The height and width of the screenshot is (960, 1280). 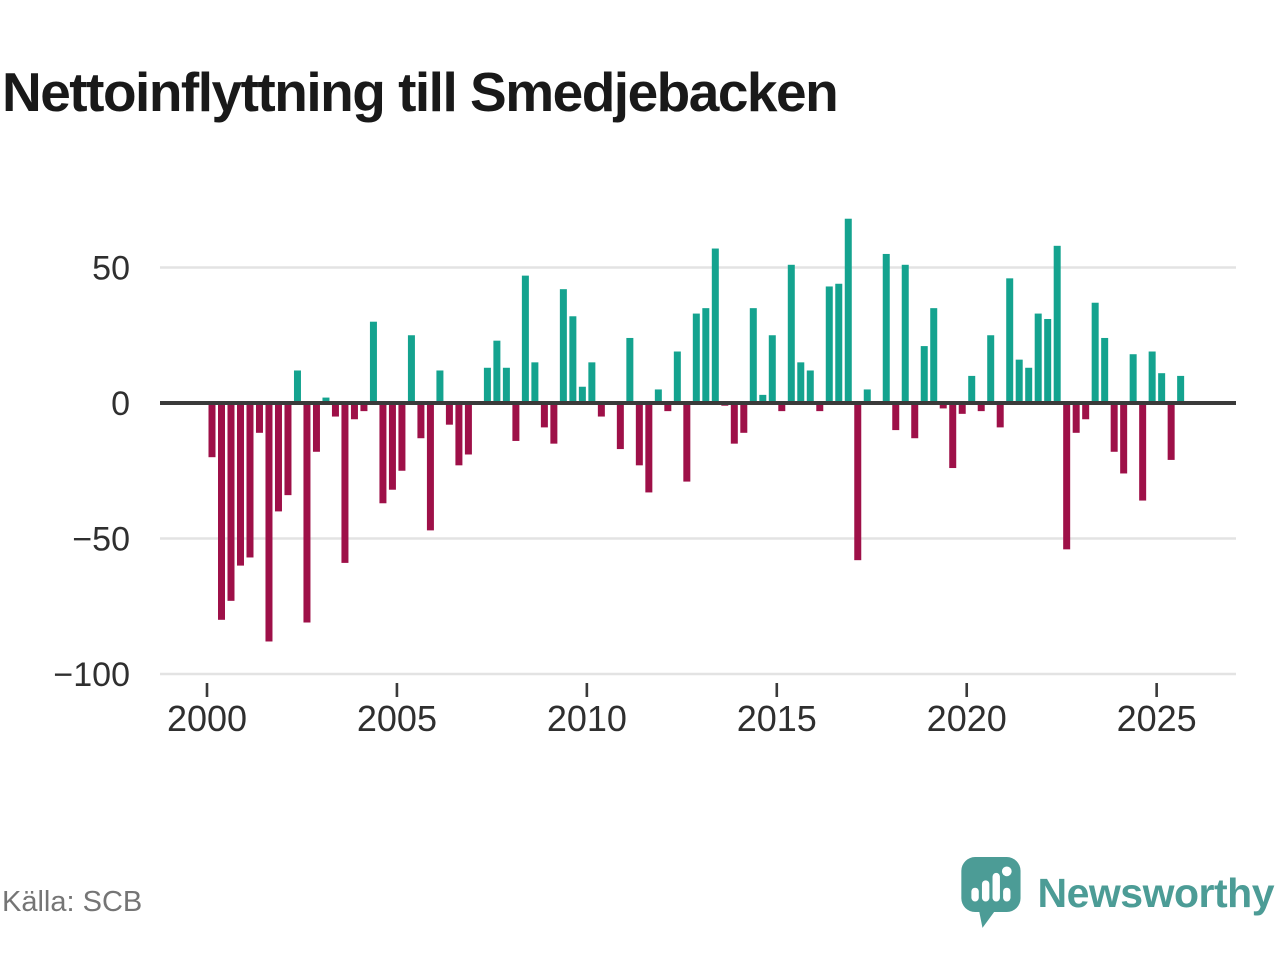 What do you see at coordinates (91, 675) in the screenshot?
I see `y-tick-label: −100` at bounding box center [91, 675].